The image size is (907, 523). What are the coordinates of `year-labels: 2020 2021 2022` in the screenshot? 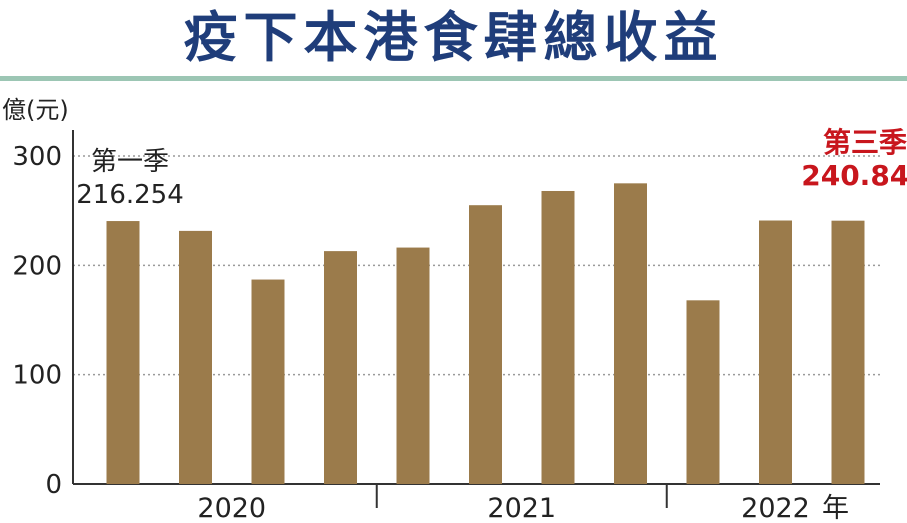 It's located at (503, 508).